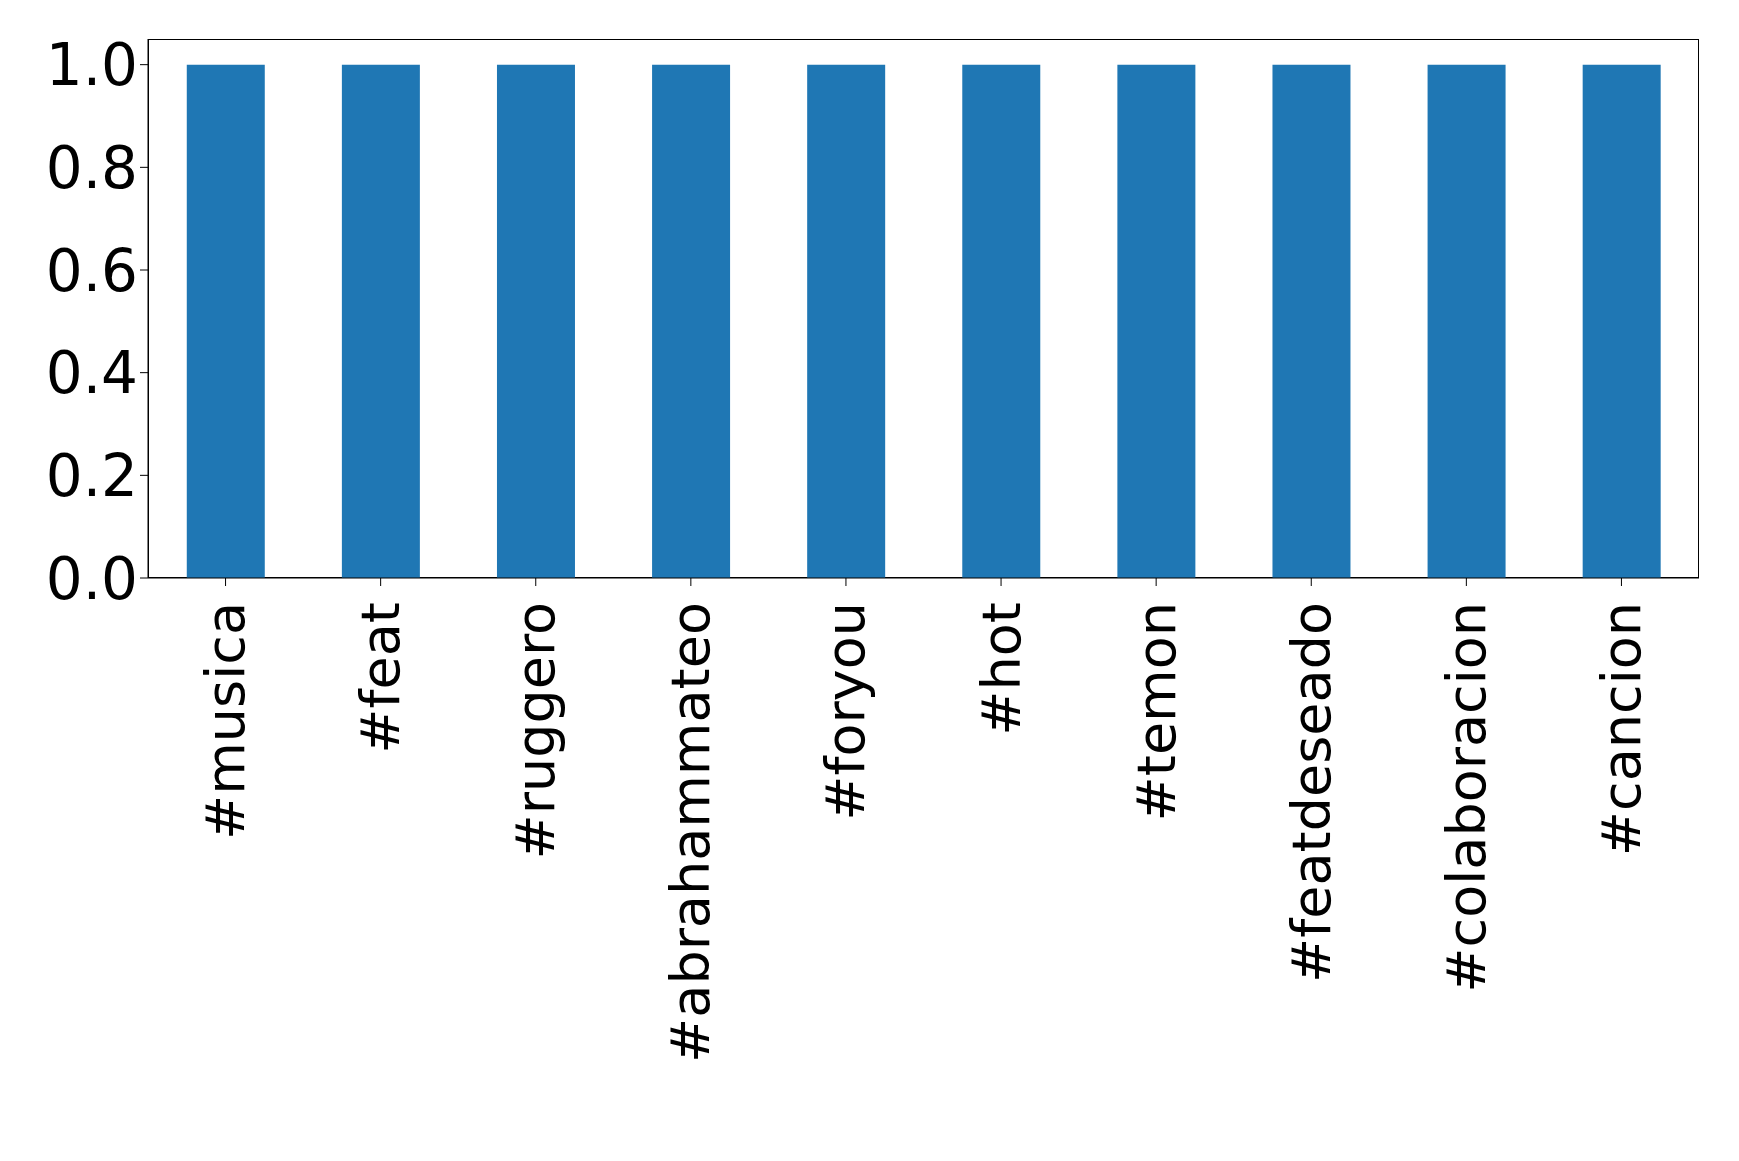  I want to click on y-tick-label: 0.0, so click(91, 578).